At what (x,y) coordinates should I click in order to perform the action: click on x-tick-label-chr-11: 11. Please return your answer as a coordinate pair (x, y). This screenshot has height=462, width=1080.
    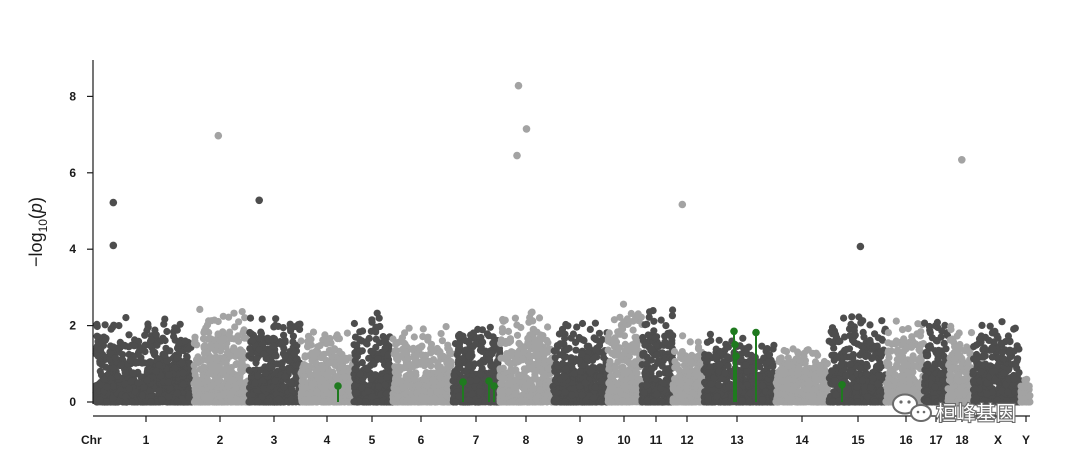
    Looking at the image, I should click on (656, 440).